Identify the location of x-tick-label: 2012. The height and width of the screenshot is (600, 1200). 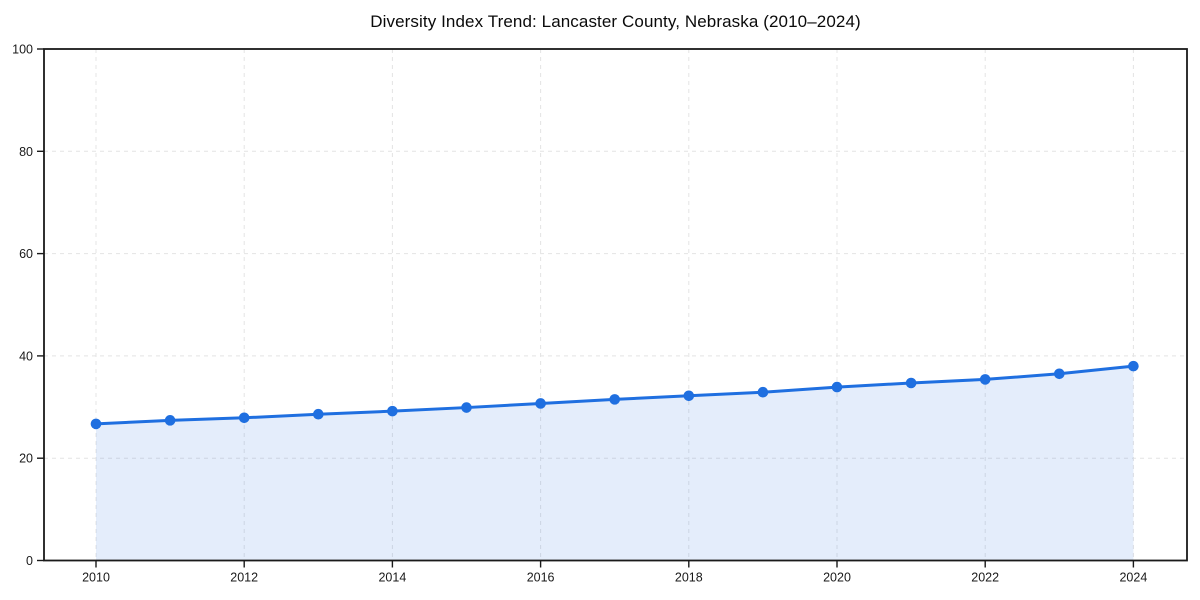
(244, 578).